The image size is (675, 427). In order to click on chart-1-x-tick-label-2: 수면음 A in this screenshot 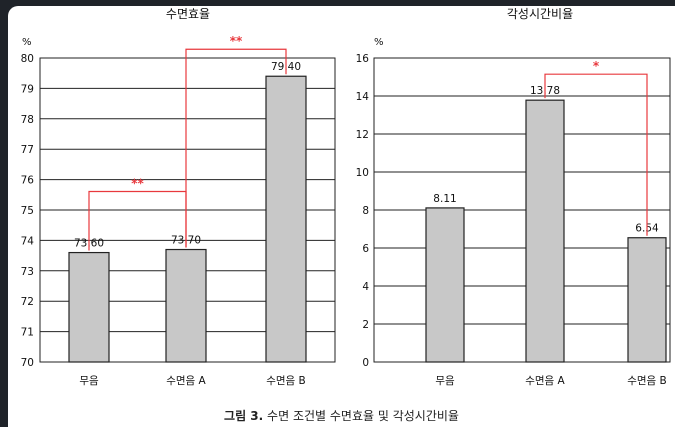, I will do `click(186, 381)`.